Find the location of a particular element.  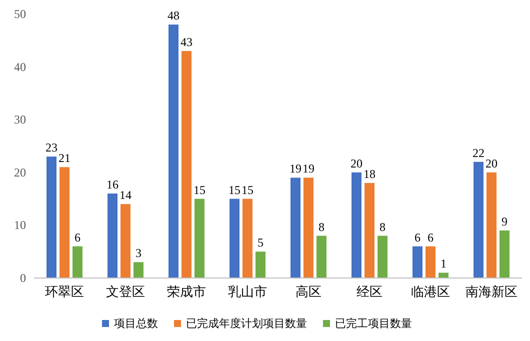

x-tick-label: 荣成市 is located at coordinates (186, 291).